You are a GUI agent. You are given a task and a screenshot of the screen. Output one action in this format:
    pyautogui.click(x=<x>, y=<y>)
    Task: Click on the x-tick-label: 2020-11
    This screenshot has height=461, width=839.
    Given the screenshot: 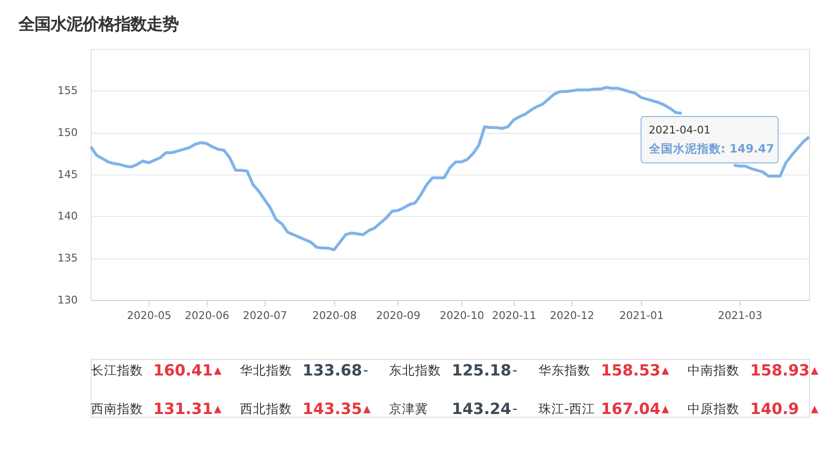 What is the action you would take?
    pyautogui.click(x=514, y=315)
    